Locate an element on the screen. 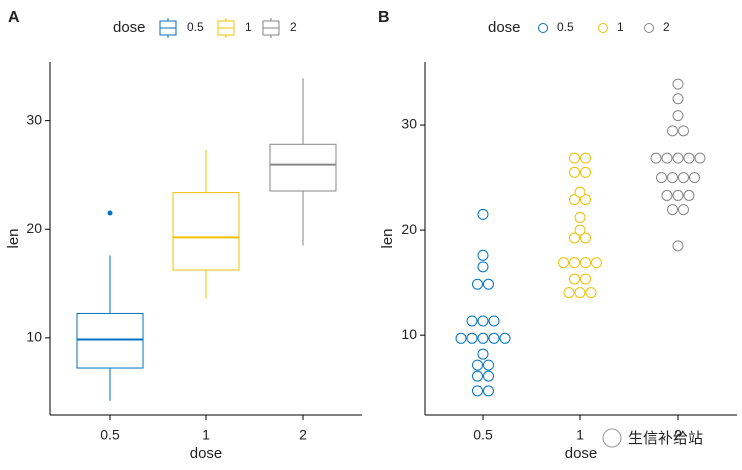  outlier is located at coordinates (110, 213).